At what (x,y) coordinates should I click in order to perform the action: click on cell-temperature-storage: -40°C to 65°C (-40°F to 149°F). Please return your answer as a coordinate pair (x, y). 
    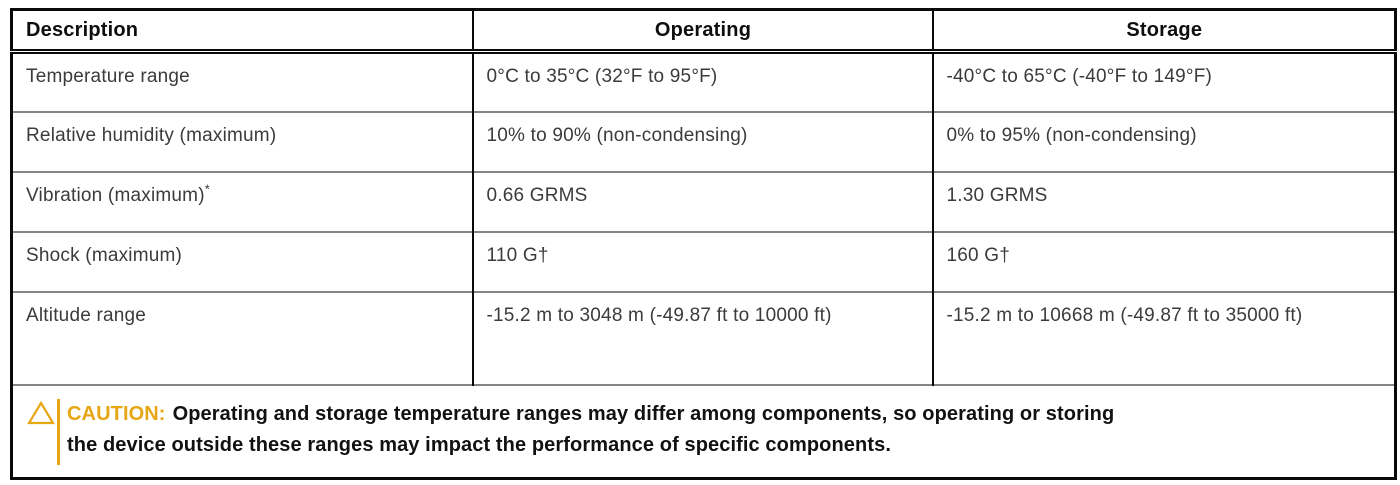
    Looking at the image, I should click on (1163, 81).